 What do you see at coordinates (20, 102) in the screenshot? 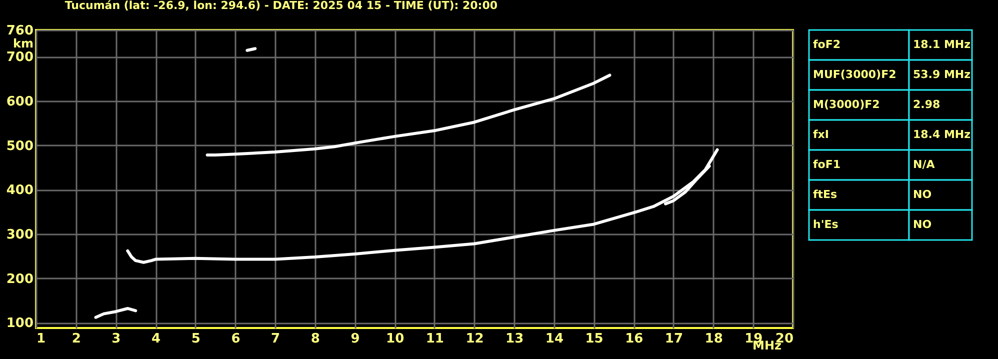
I see `y-tick-label: 600` at bounding box center [20, 102].